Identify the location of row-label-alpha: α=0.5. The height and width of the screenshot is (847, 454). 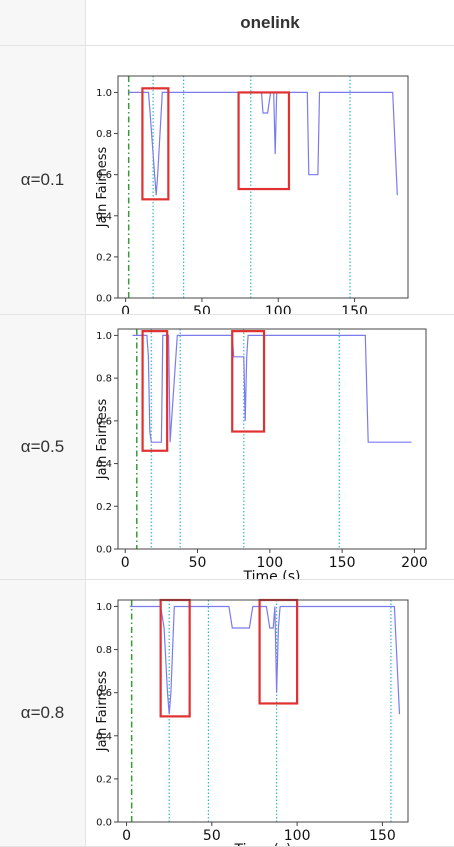
(43, 447).